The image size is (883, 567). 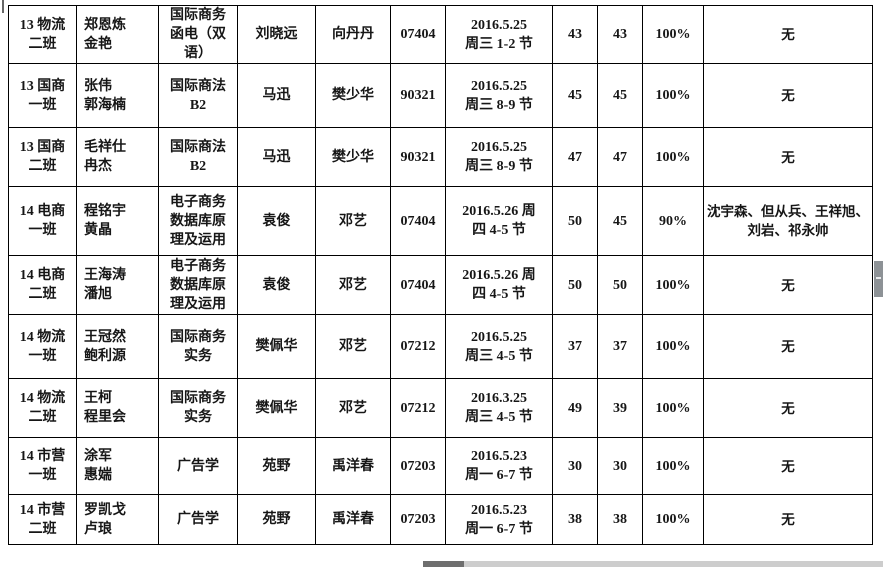 I want to click on cell-expected-count-text: 43, so click(x=575, y=34).